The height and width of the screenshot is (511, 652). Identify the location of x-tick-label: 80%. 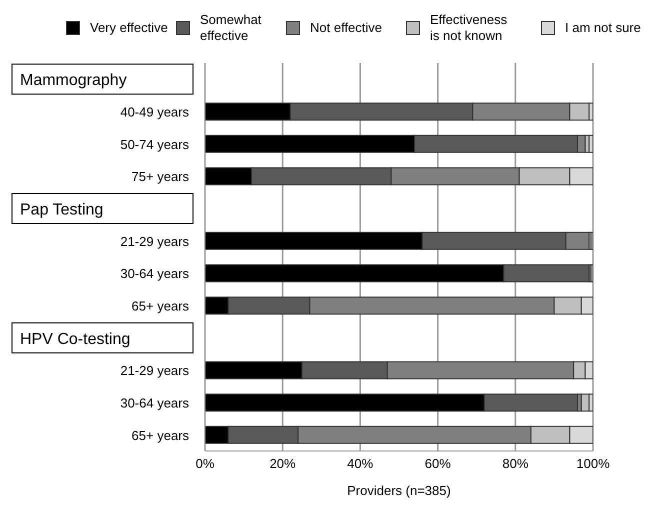
(515, 464).